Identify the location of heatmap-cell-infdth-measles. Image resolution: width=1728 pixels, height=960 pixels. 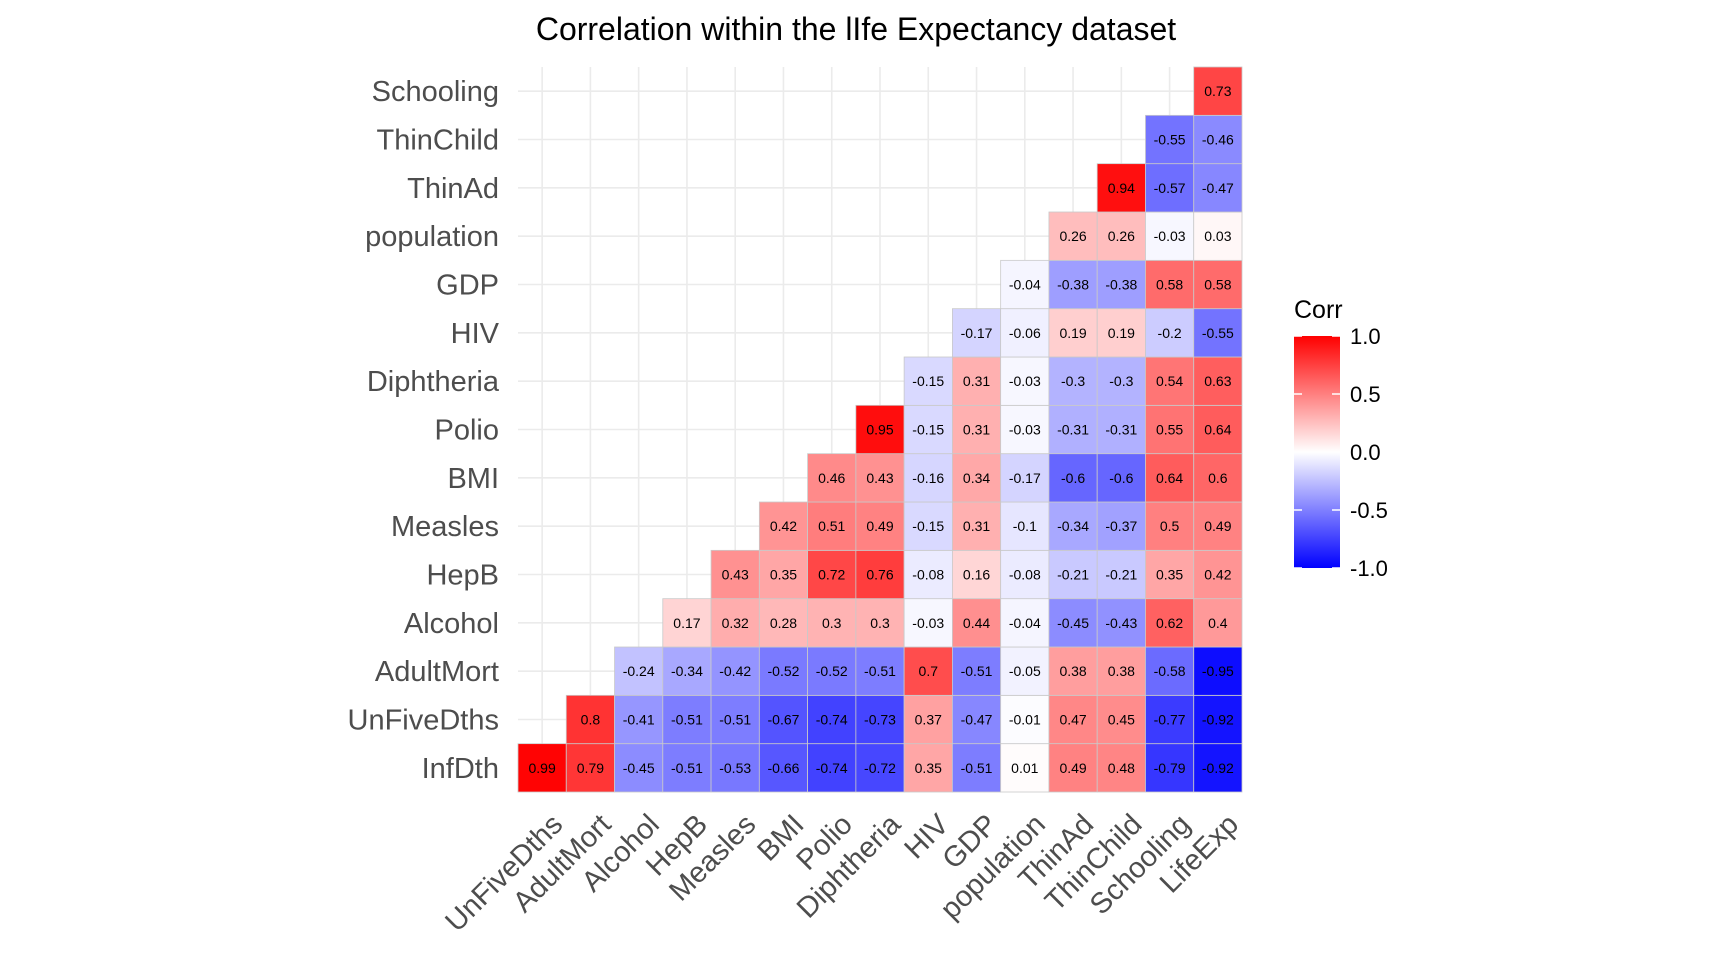
(735, 768).